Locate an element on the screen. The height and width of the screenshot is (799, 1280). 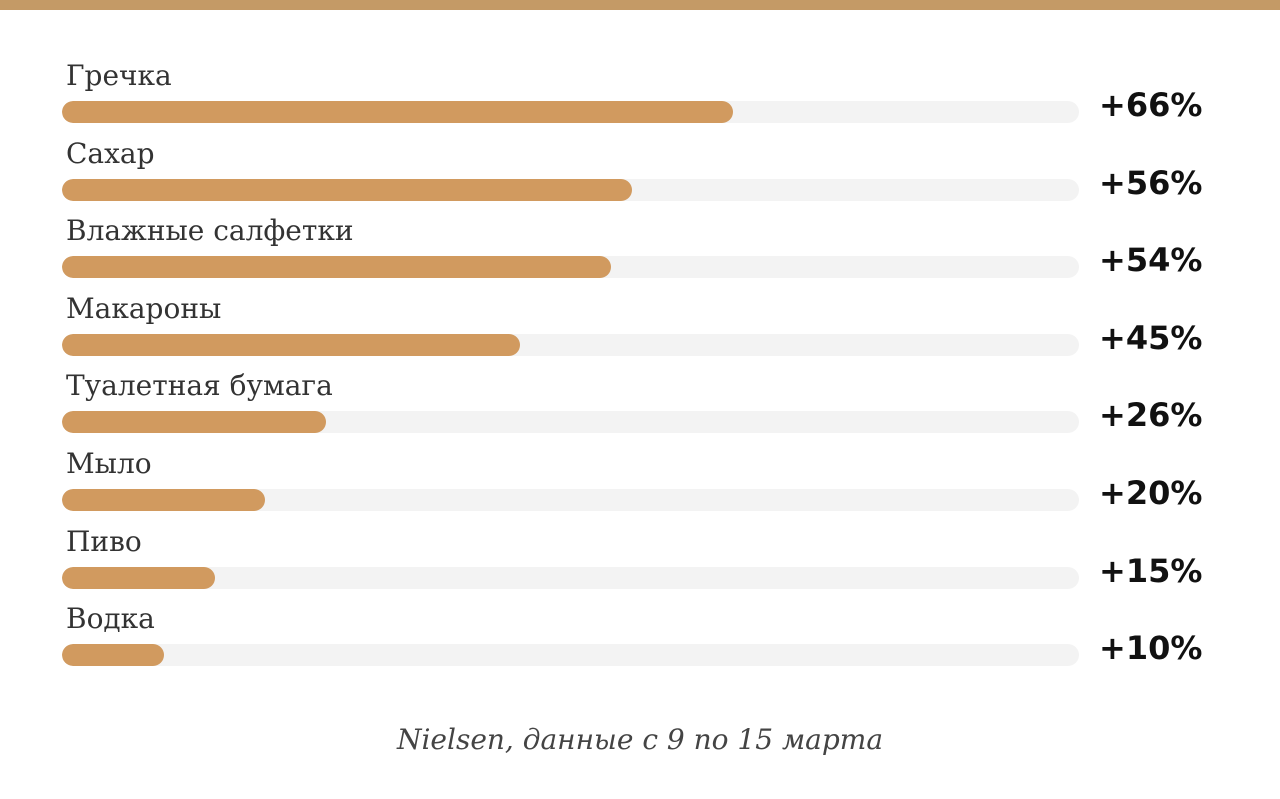
value-label: +66% is located at coordinates (1151, 105).